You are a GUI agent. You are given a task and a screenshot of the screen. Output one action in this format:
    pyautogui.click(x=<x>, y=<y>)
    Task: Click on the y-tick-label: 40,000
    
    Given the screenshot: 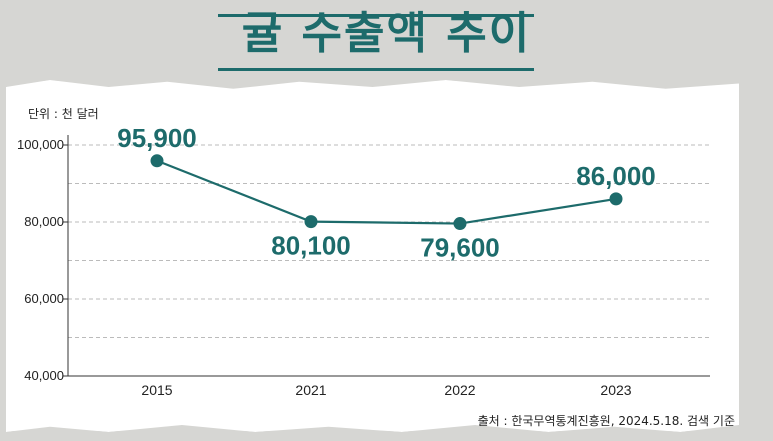 What is the action you would take?
    pyautogui.click(x=44, y=375)
    